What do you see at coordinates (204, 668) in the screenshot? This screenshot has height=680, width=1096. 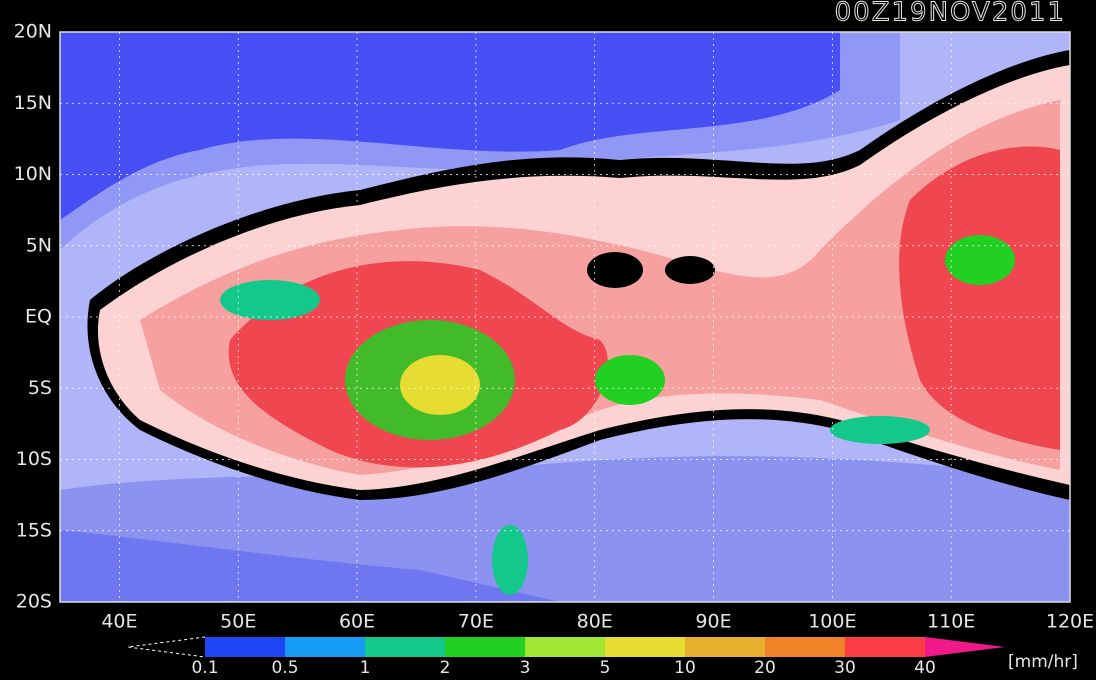 I see `colorbar-label: 0.1` at bounding box center [204, 668].